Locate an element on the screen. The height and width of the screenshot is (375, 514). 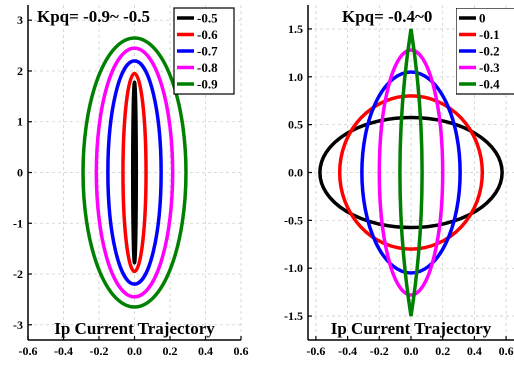
y-tick-label: 0 is located at coordinates (20, 173).